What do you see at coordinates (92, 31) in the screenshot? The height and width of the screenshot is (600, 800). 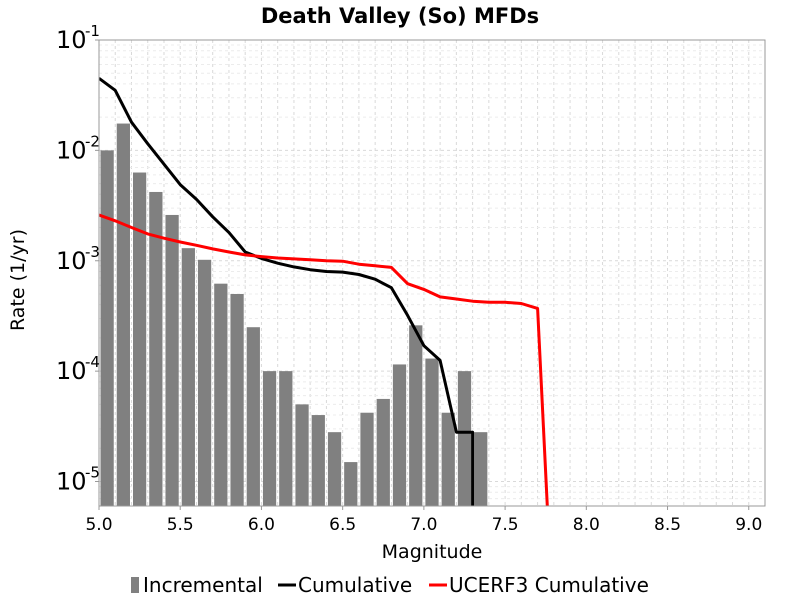 I see `y-tick-exponent: -1` at bounding box center [92, 31].